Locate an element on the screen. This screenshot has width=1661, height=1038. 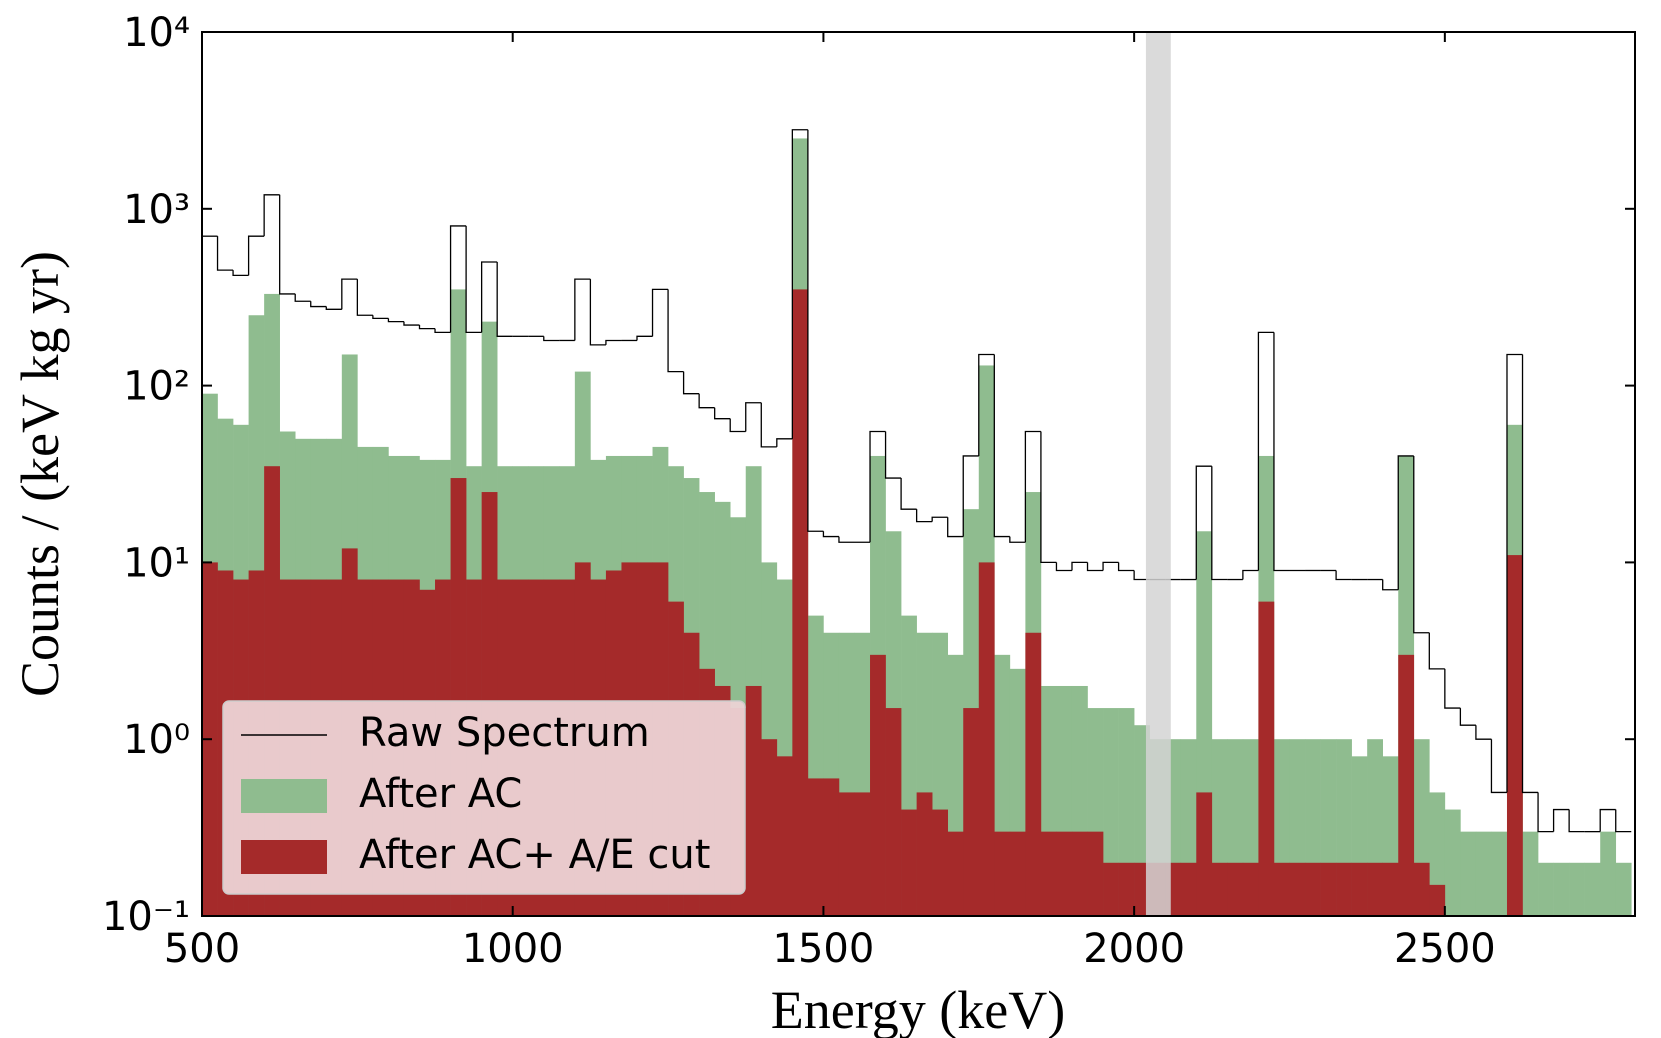
y-tick-label: 10⁴ is located at coordinates (156, 33).